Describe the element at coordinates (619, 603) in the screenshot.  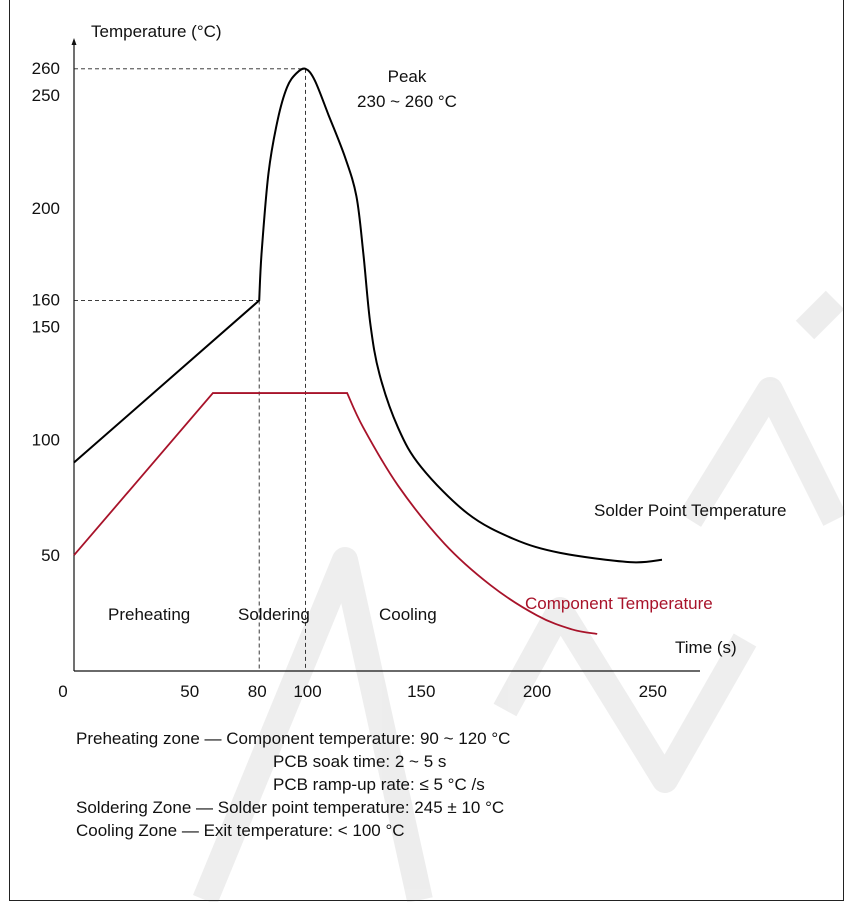
I see `series-label-component-temperature: Component Temperature` at that location.